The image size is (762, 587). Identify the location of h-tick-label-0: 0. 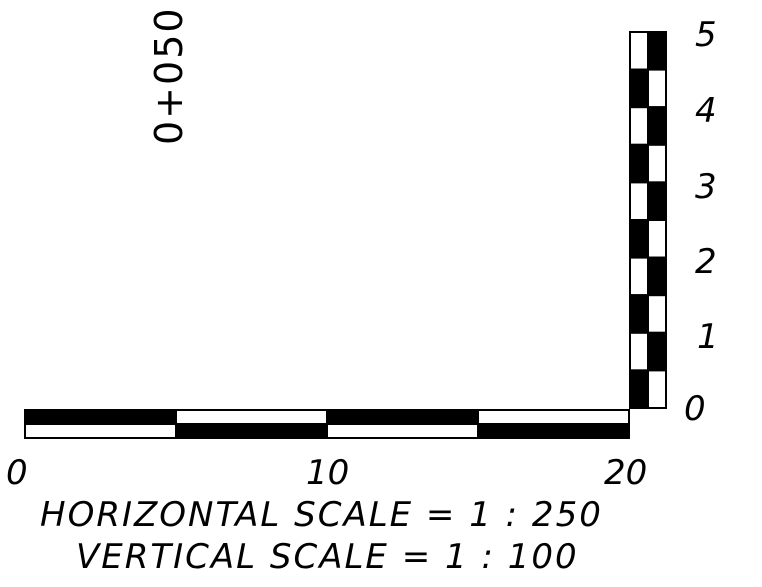
(17, 473).